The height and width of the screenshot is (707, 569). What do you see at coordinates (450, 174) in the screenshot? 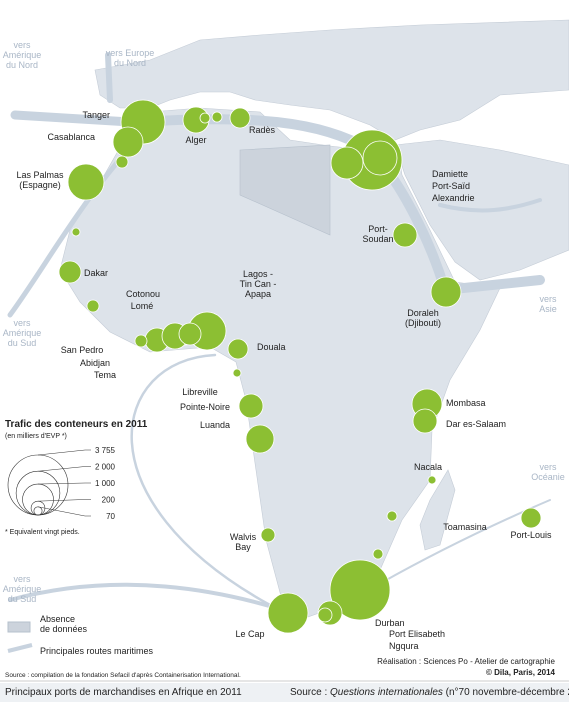
I see `label: Damiette` at bounding box center [450, 174].